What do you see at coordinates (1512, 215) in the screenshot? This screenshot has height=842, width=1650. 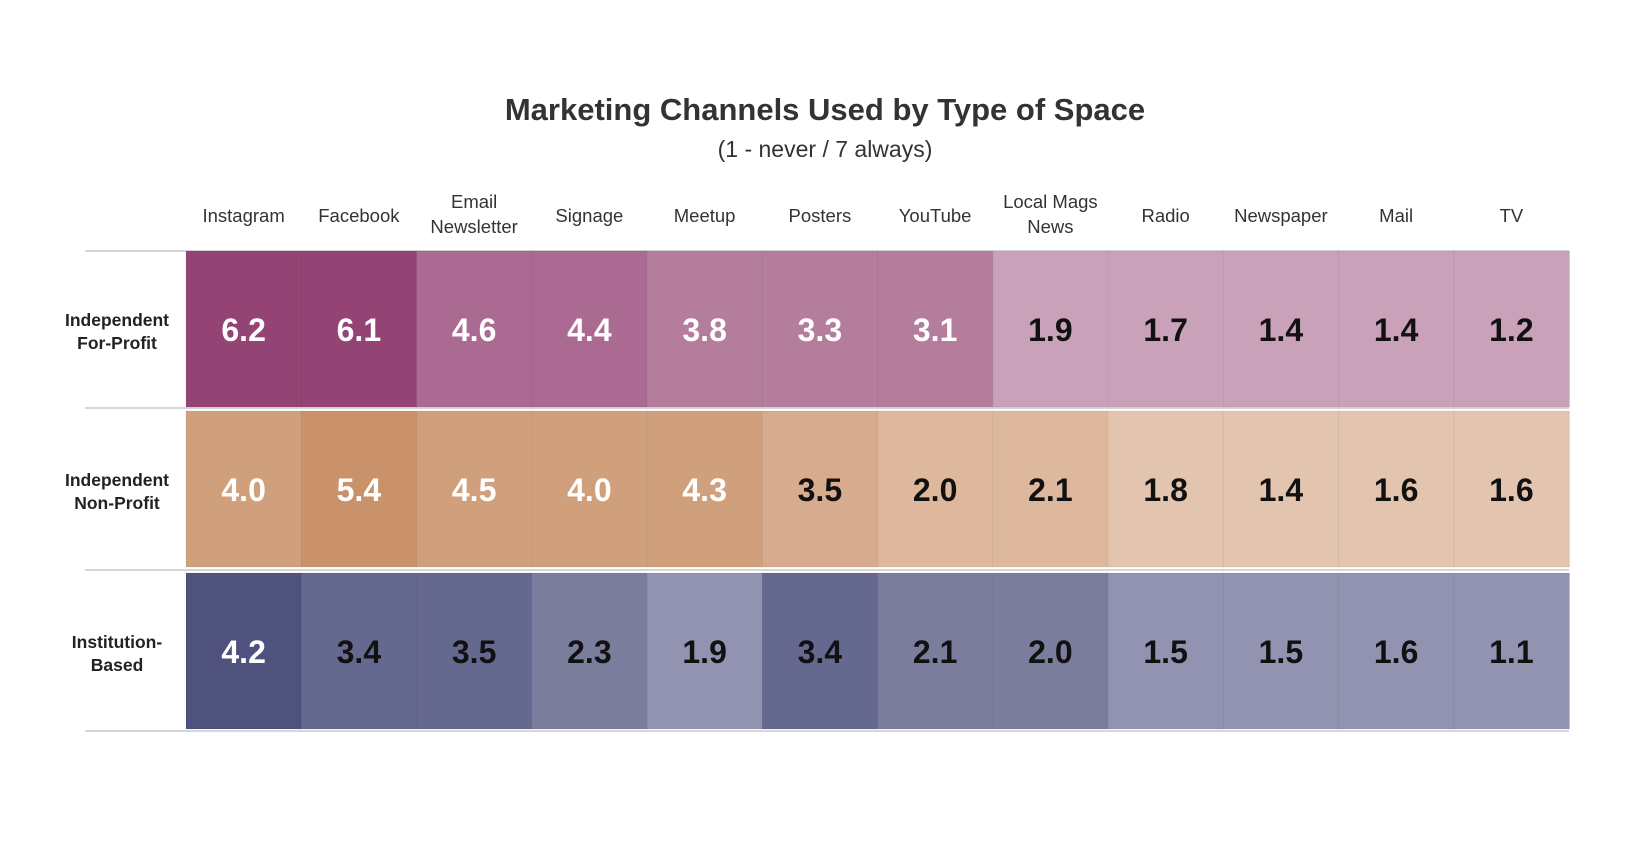 I see `column-label: TV` at bounding box center [1512, 215].